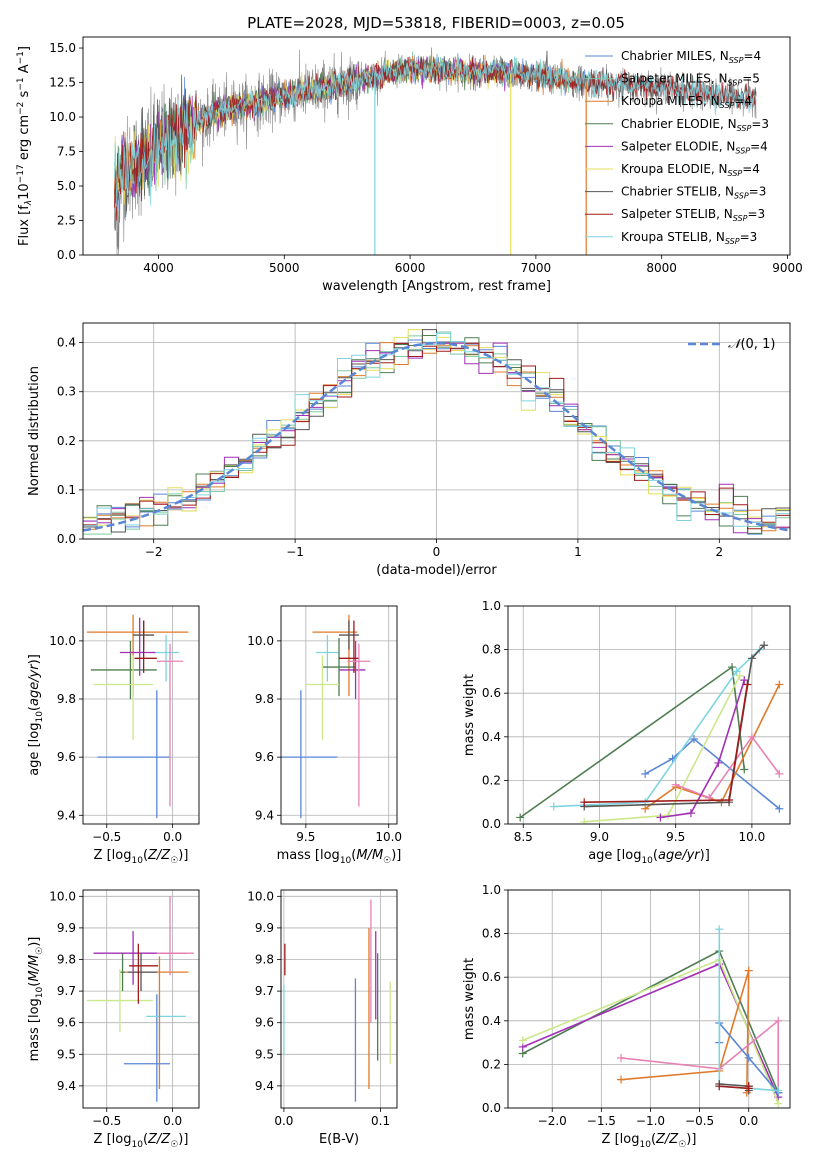 This screenshot has width=819, height=1170. I want to click on x-tick-label: 0.1, so click(380, 1121).